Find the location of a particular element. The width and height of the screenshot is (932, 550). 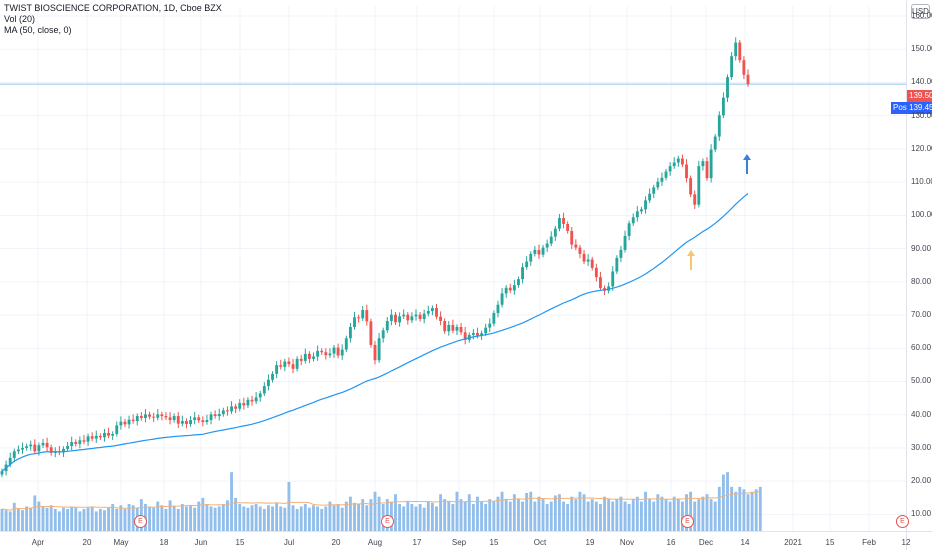

time-tick-label: 16 is located at coordinates (671, 542).